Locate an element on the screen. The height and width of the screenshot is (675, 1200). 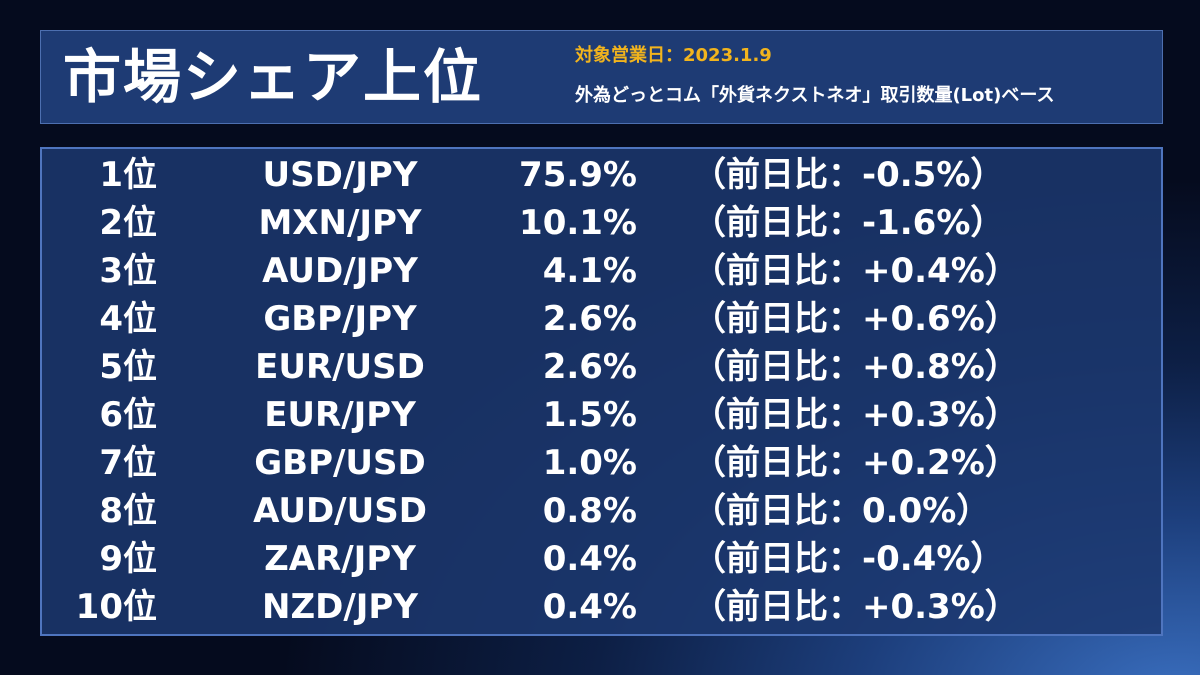
day-over-day-change: （前日比：+0.2%） is located at coordinates (855, 463).